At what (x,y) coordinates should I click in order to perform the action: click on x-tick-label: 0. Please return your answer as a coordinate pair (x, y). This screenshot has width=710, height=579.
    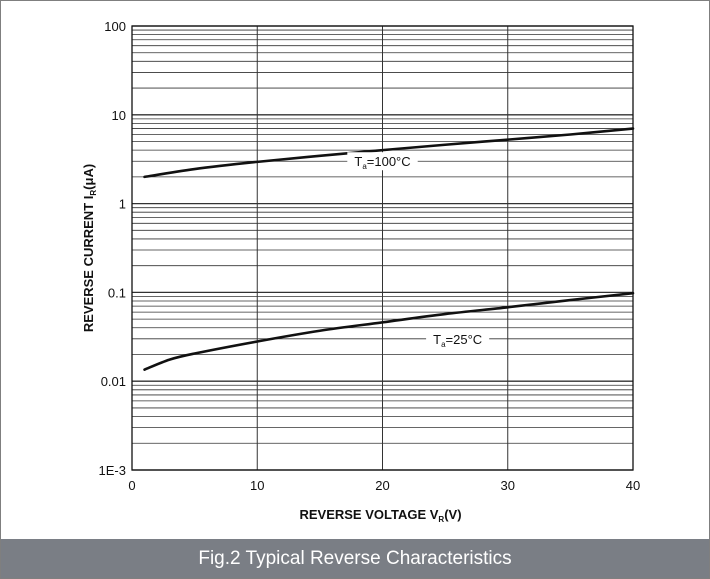
    Looking at the image, I should click on (131, 485).